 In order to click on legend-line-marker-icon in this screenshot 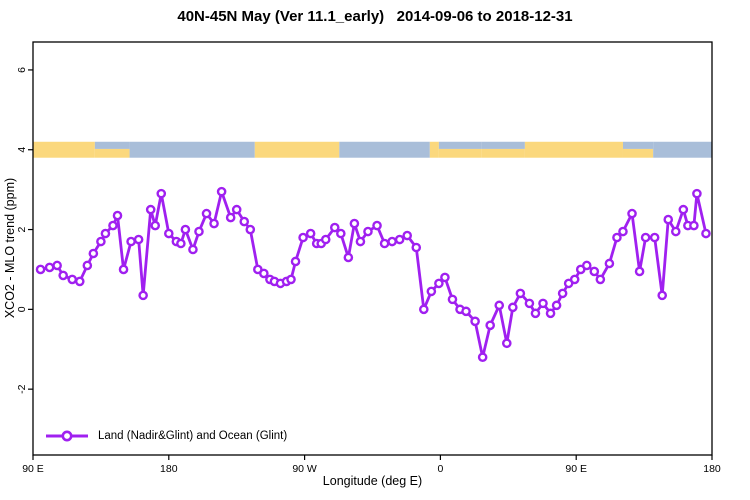, I will do `click(67, 436)`.